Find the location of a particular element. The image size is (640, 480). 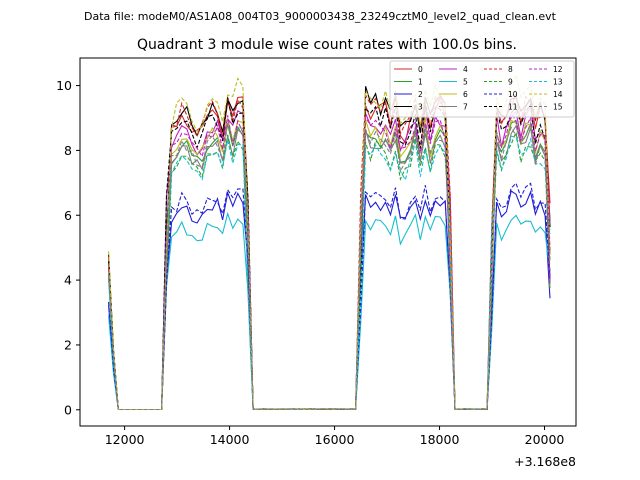

legend-label-9: 9 is located at coordinates (510, 82).